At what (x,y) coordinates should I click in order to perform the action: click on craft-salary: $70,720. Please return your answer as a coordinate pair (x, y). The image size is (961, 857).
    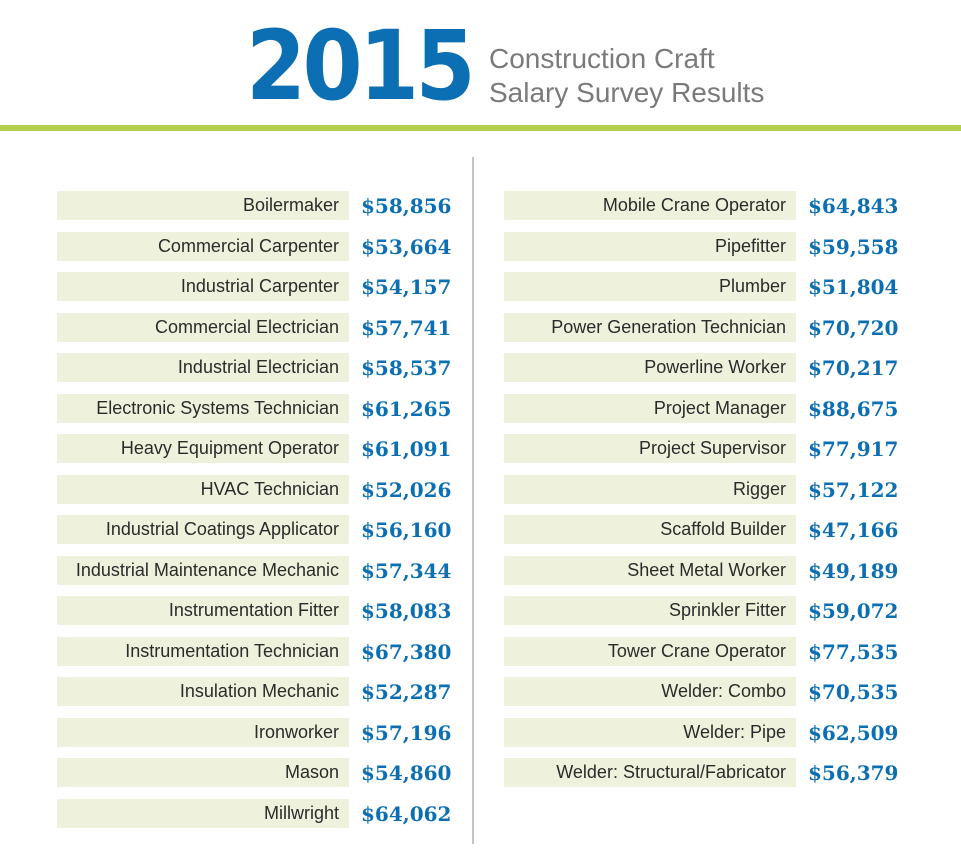
    Looking at the image, I should click on (853, 327).